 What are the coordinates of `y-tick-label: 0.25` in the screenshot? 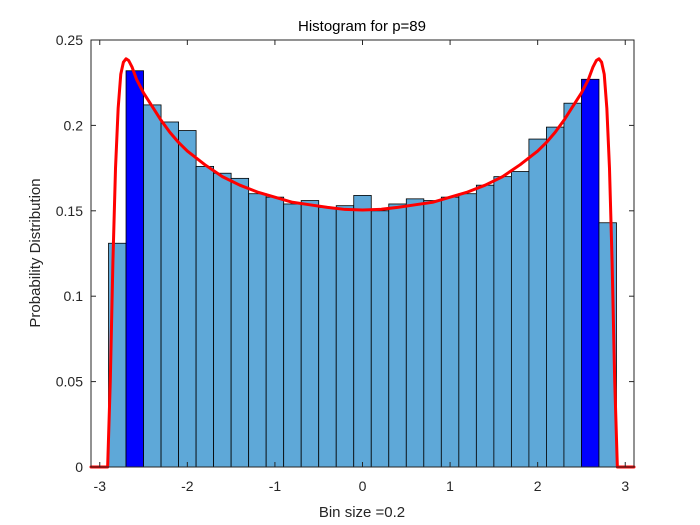 It's located at (69, 40).